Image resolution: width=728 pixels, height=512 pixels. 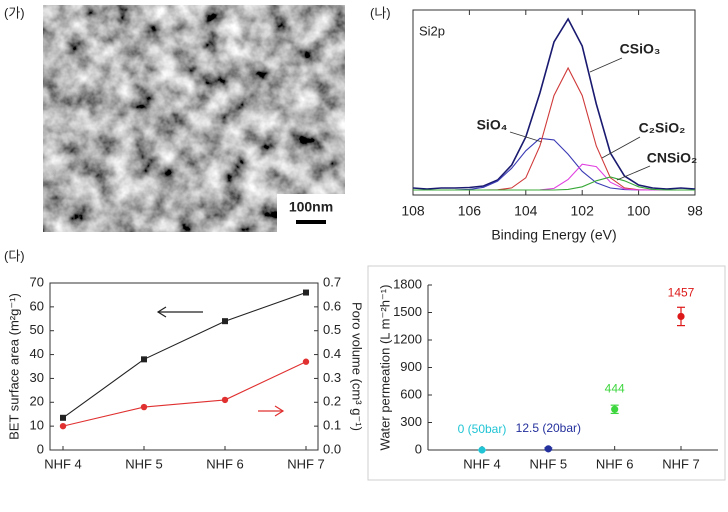 What do you see at coordinates (14, 12) in the screenshot?
I see `panel-label: (가)` at bounding box center [14, 12].